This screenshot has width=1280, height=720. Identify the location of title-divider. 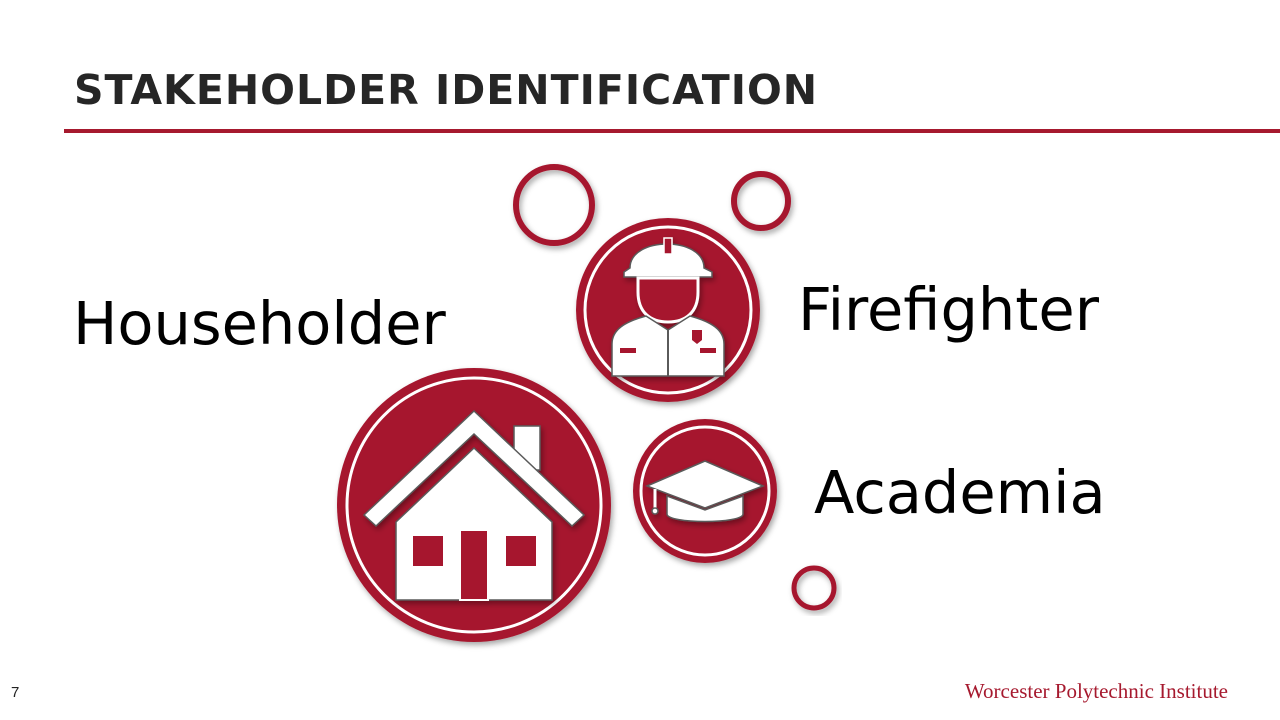
(672, 131).